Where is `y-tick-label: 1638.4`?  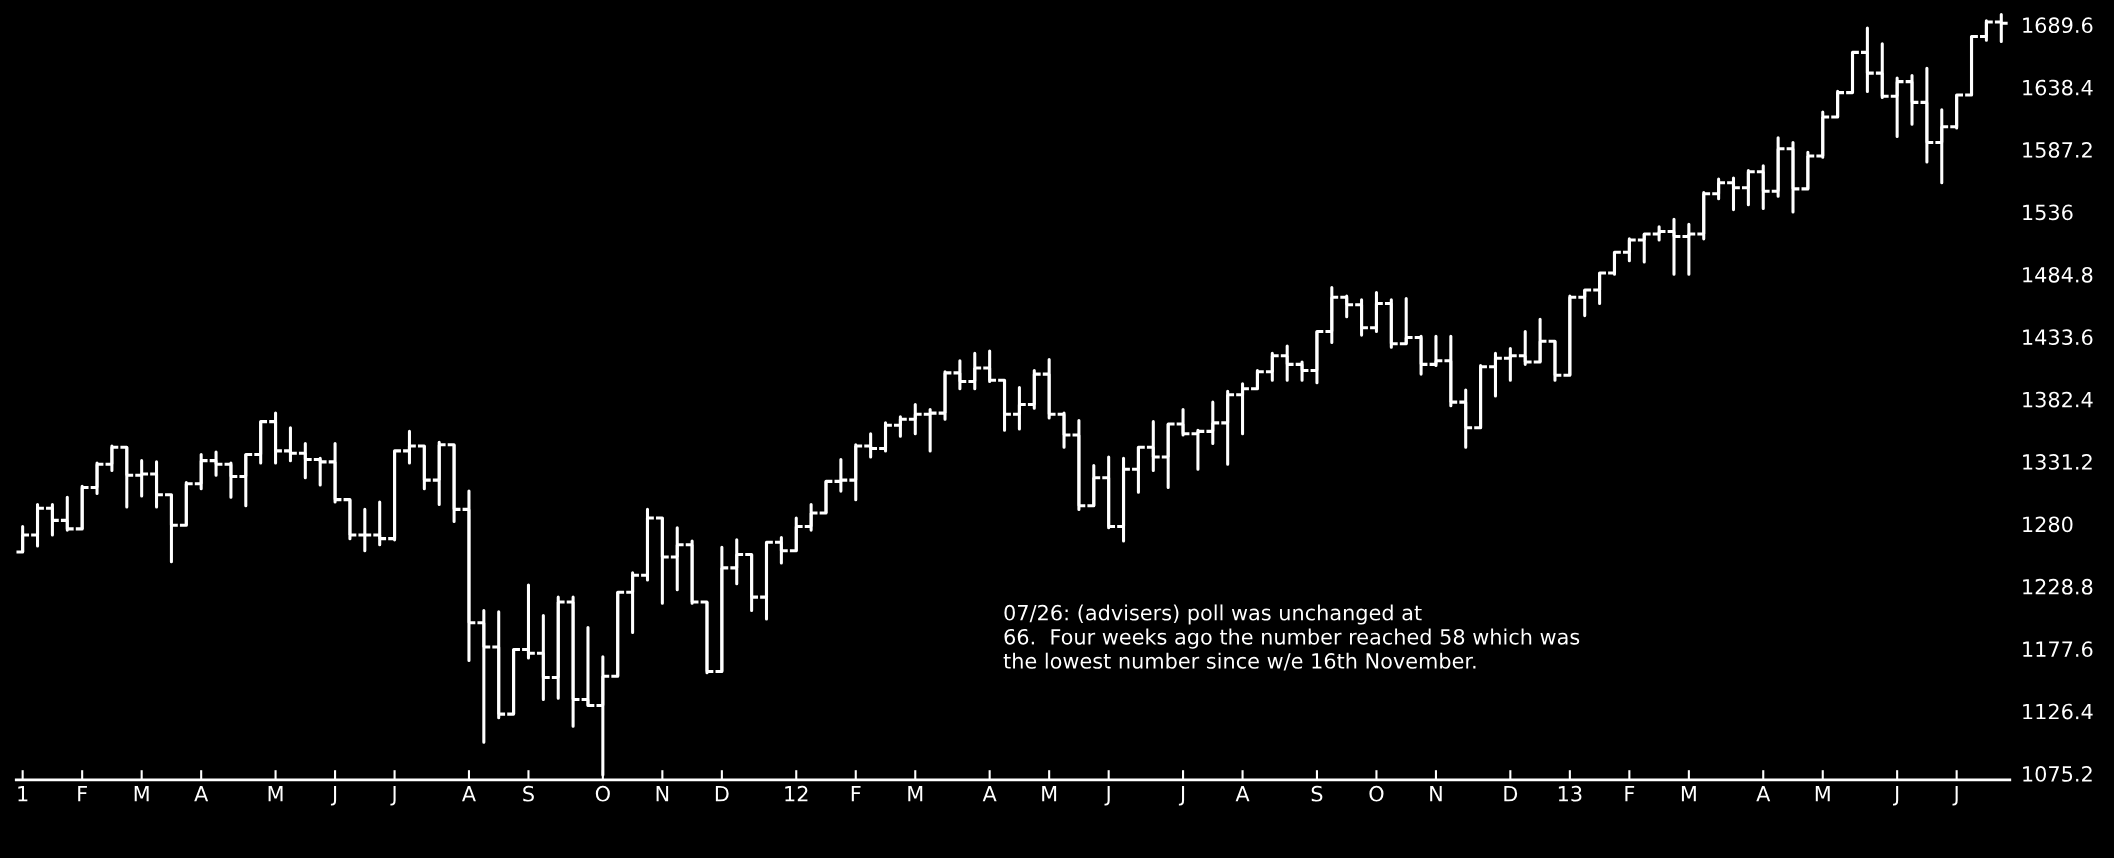
y-tick-label: 1638.4 is located at coordinates (2058, 87).